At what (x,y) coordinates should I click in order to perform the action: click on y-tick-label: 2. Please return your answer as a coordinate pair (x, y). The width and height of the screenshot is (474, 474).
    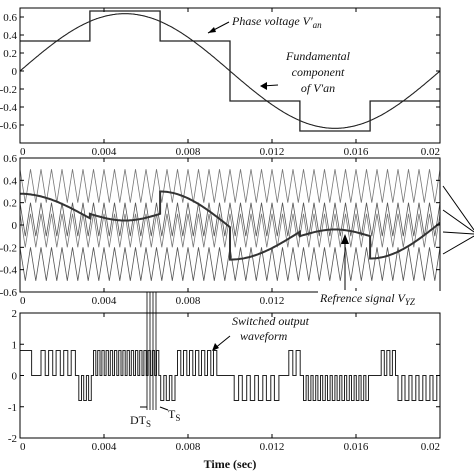
    Looking at the image, I should click on (15, 314).